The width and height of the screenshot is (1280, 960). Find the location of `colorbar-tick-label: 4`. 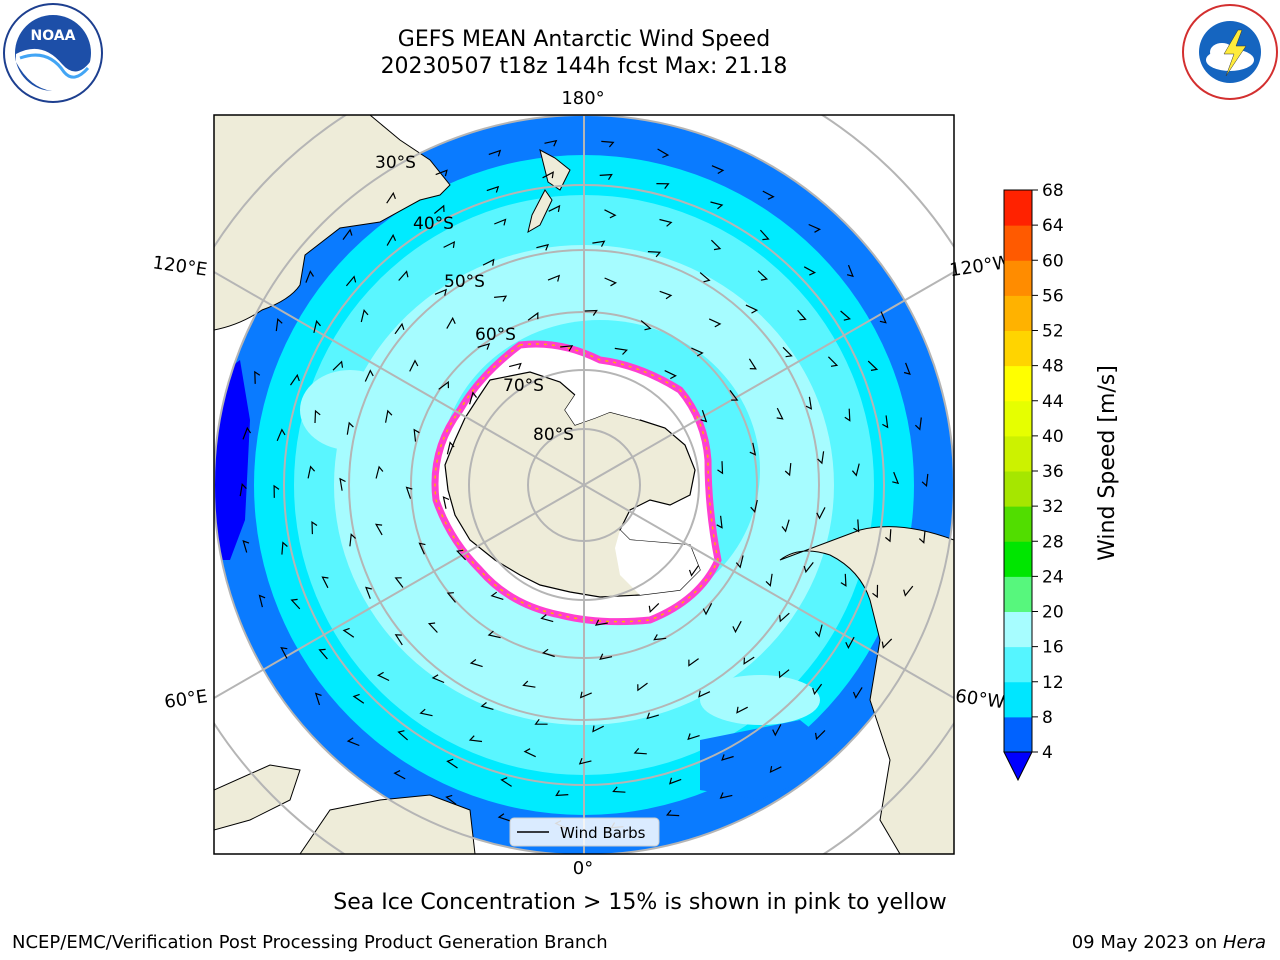

colorbar-tick-label: 4 is located at coordinates (1047, 753).